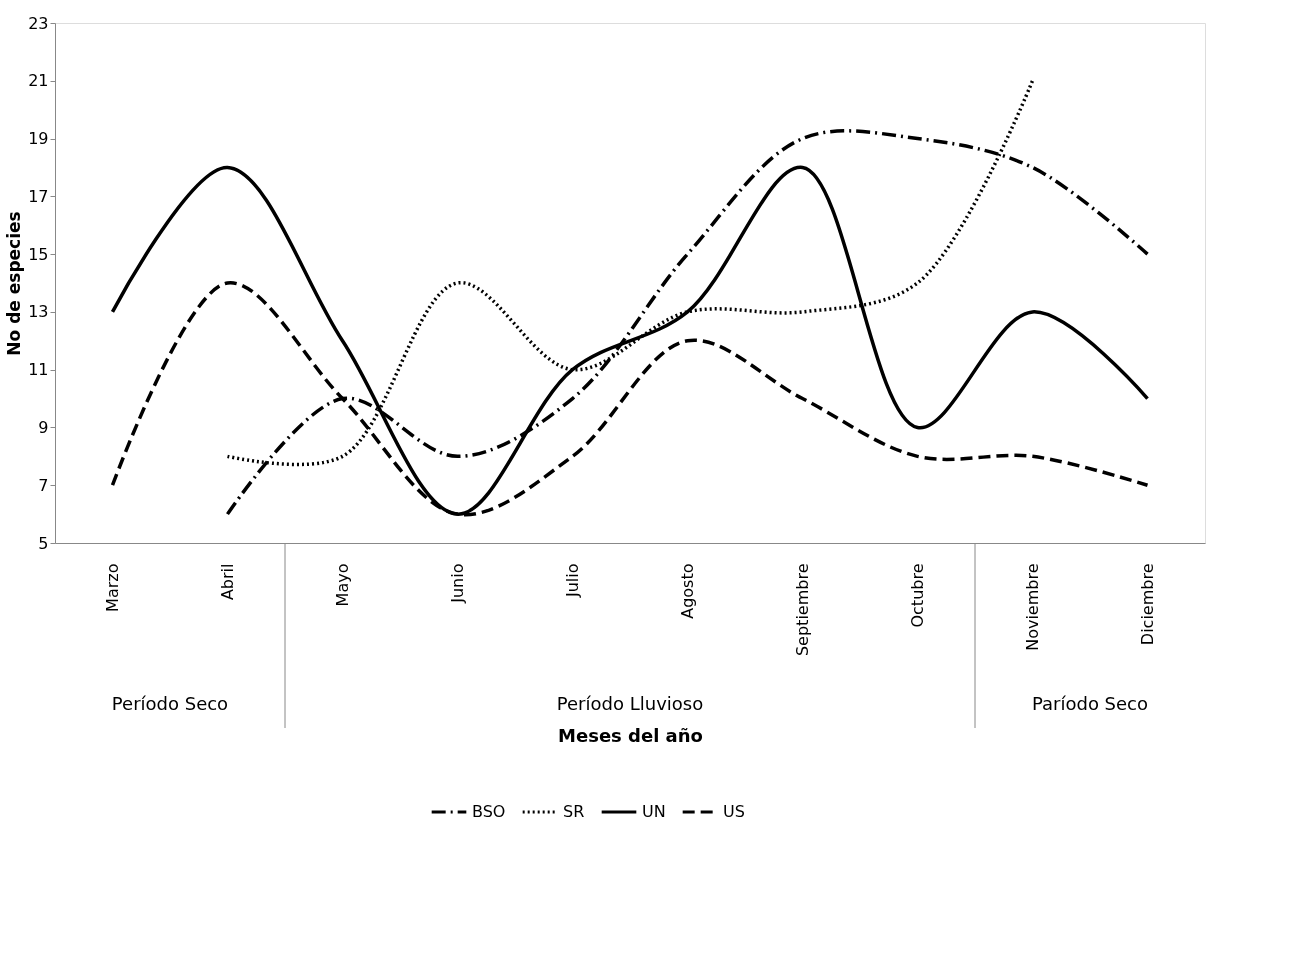 This screenshot has width=1314, height=958. Describe the element at coordinates (457, 583) in the screenshot. I see `x-tick-label: Junio` at that location.